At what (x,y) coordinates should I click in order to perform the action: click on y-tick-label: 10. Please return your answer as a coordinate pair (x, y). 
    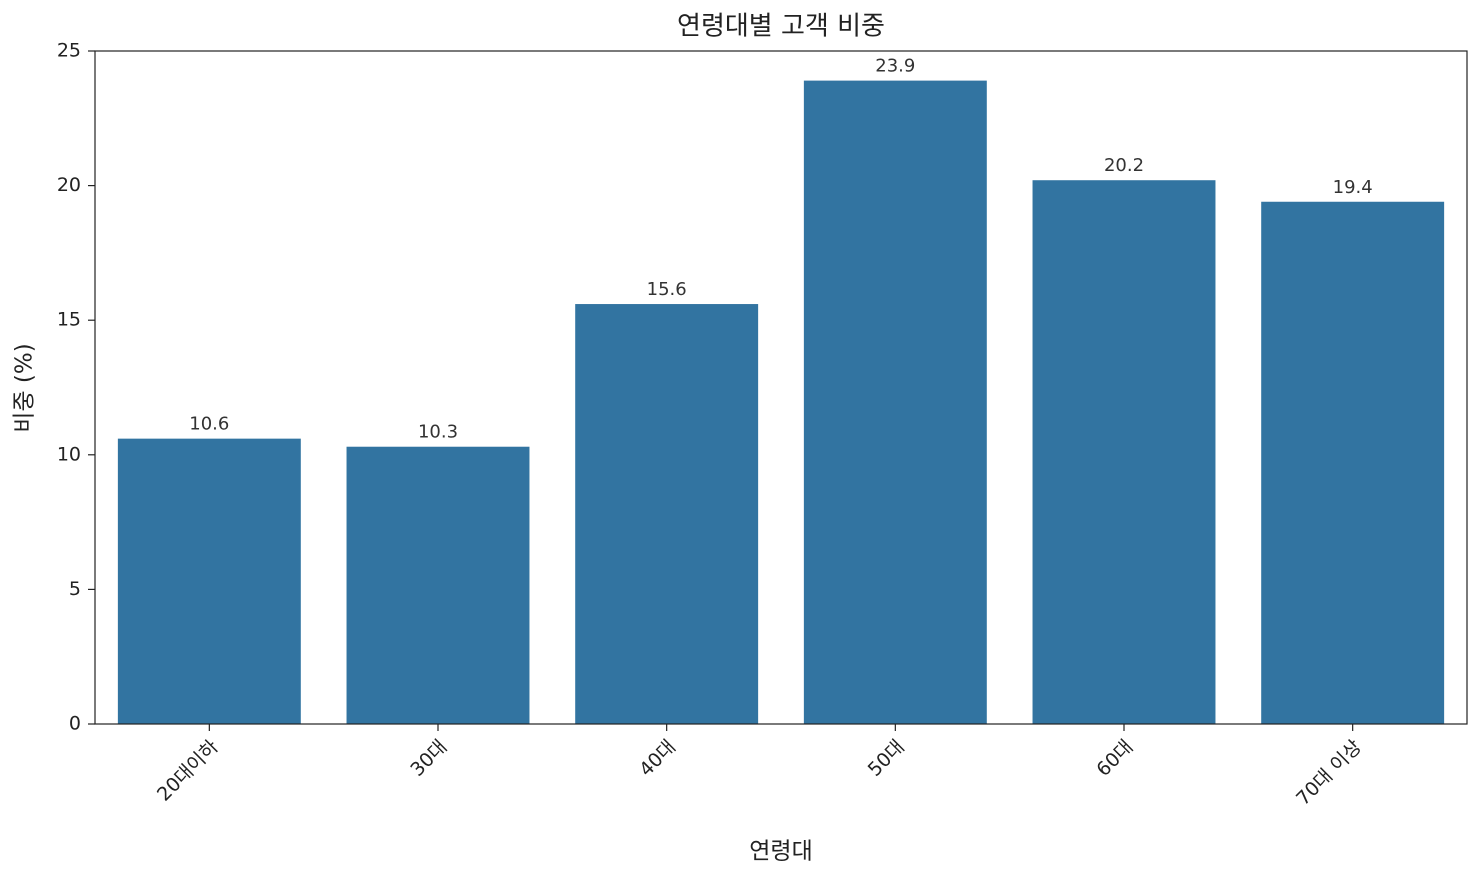
    Looking at the image, I should click on (69, 454).